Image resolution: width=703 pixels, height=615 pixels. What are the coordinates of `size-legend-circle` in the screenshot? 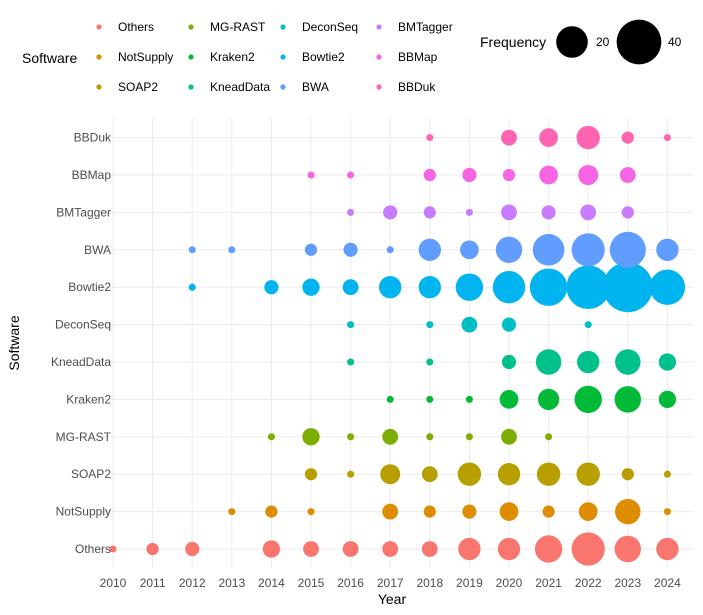 It's located at (572, 42).